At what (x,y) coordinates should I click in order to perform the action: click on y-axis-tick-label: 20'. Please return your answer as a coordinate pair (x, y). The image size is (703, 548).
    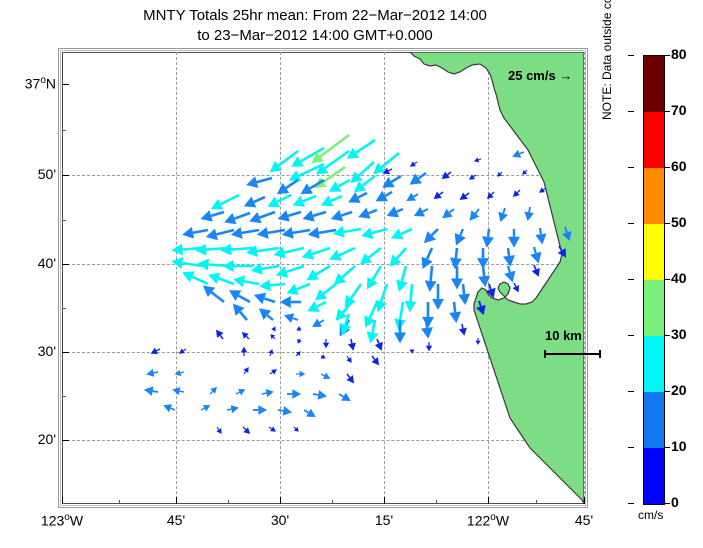
    Looking at the image, I should click on (46, 439).